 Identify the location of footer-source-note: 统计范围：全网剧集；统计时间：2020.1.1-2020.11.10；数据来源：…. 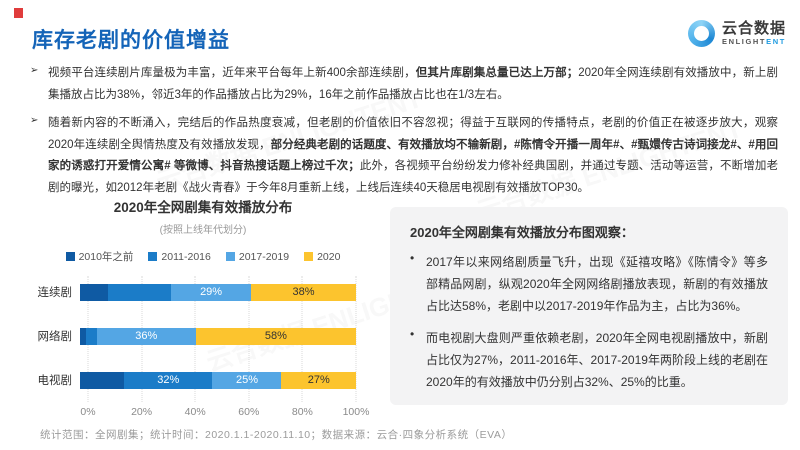
(276, 435).